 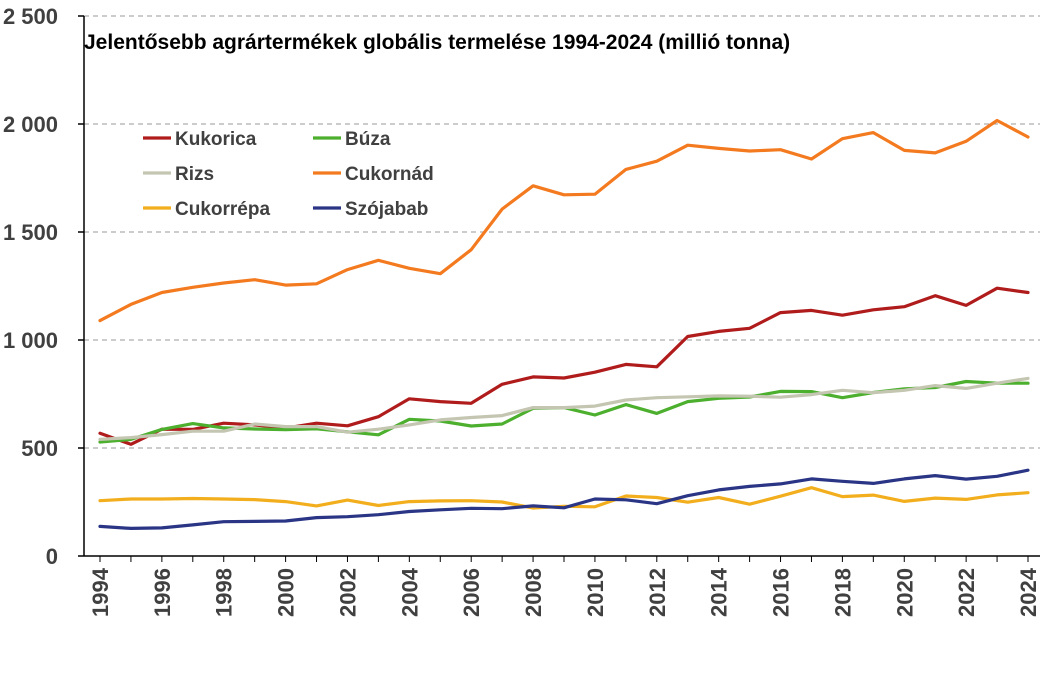 What do you see at coordinates (781, 592) in the screenshot?
I see `x-tick-label: 2016` at bounding box center [781, 592].